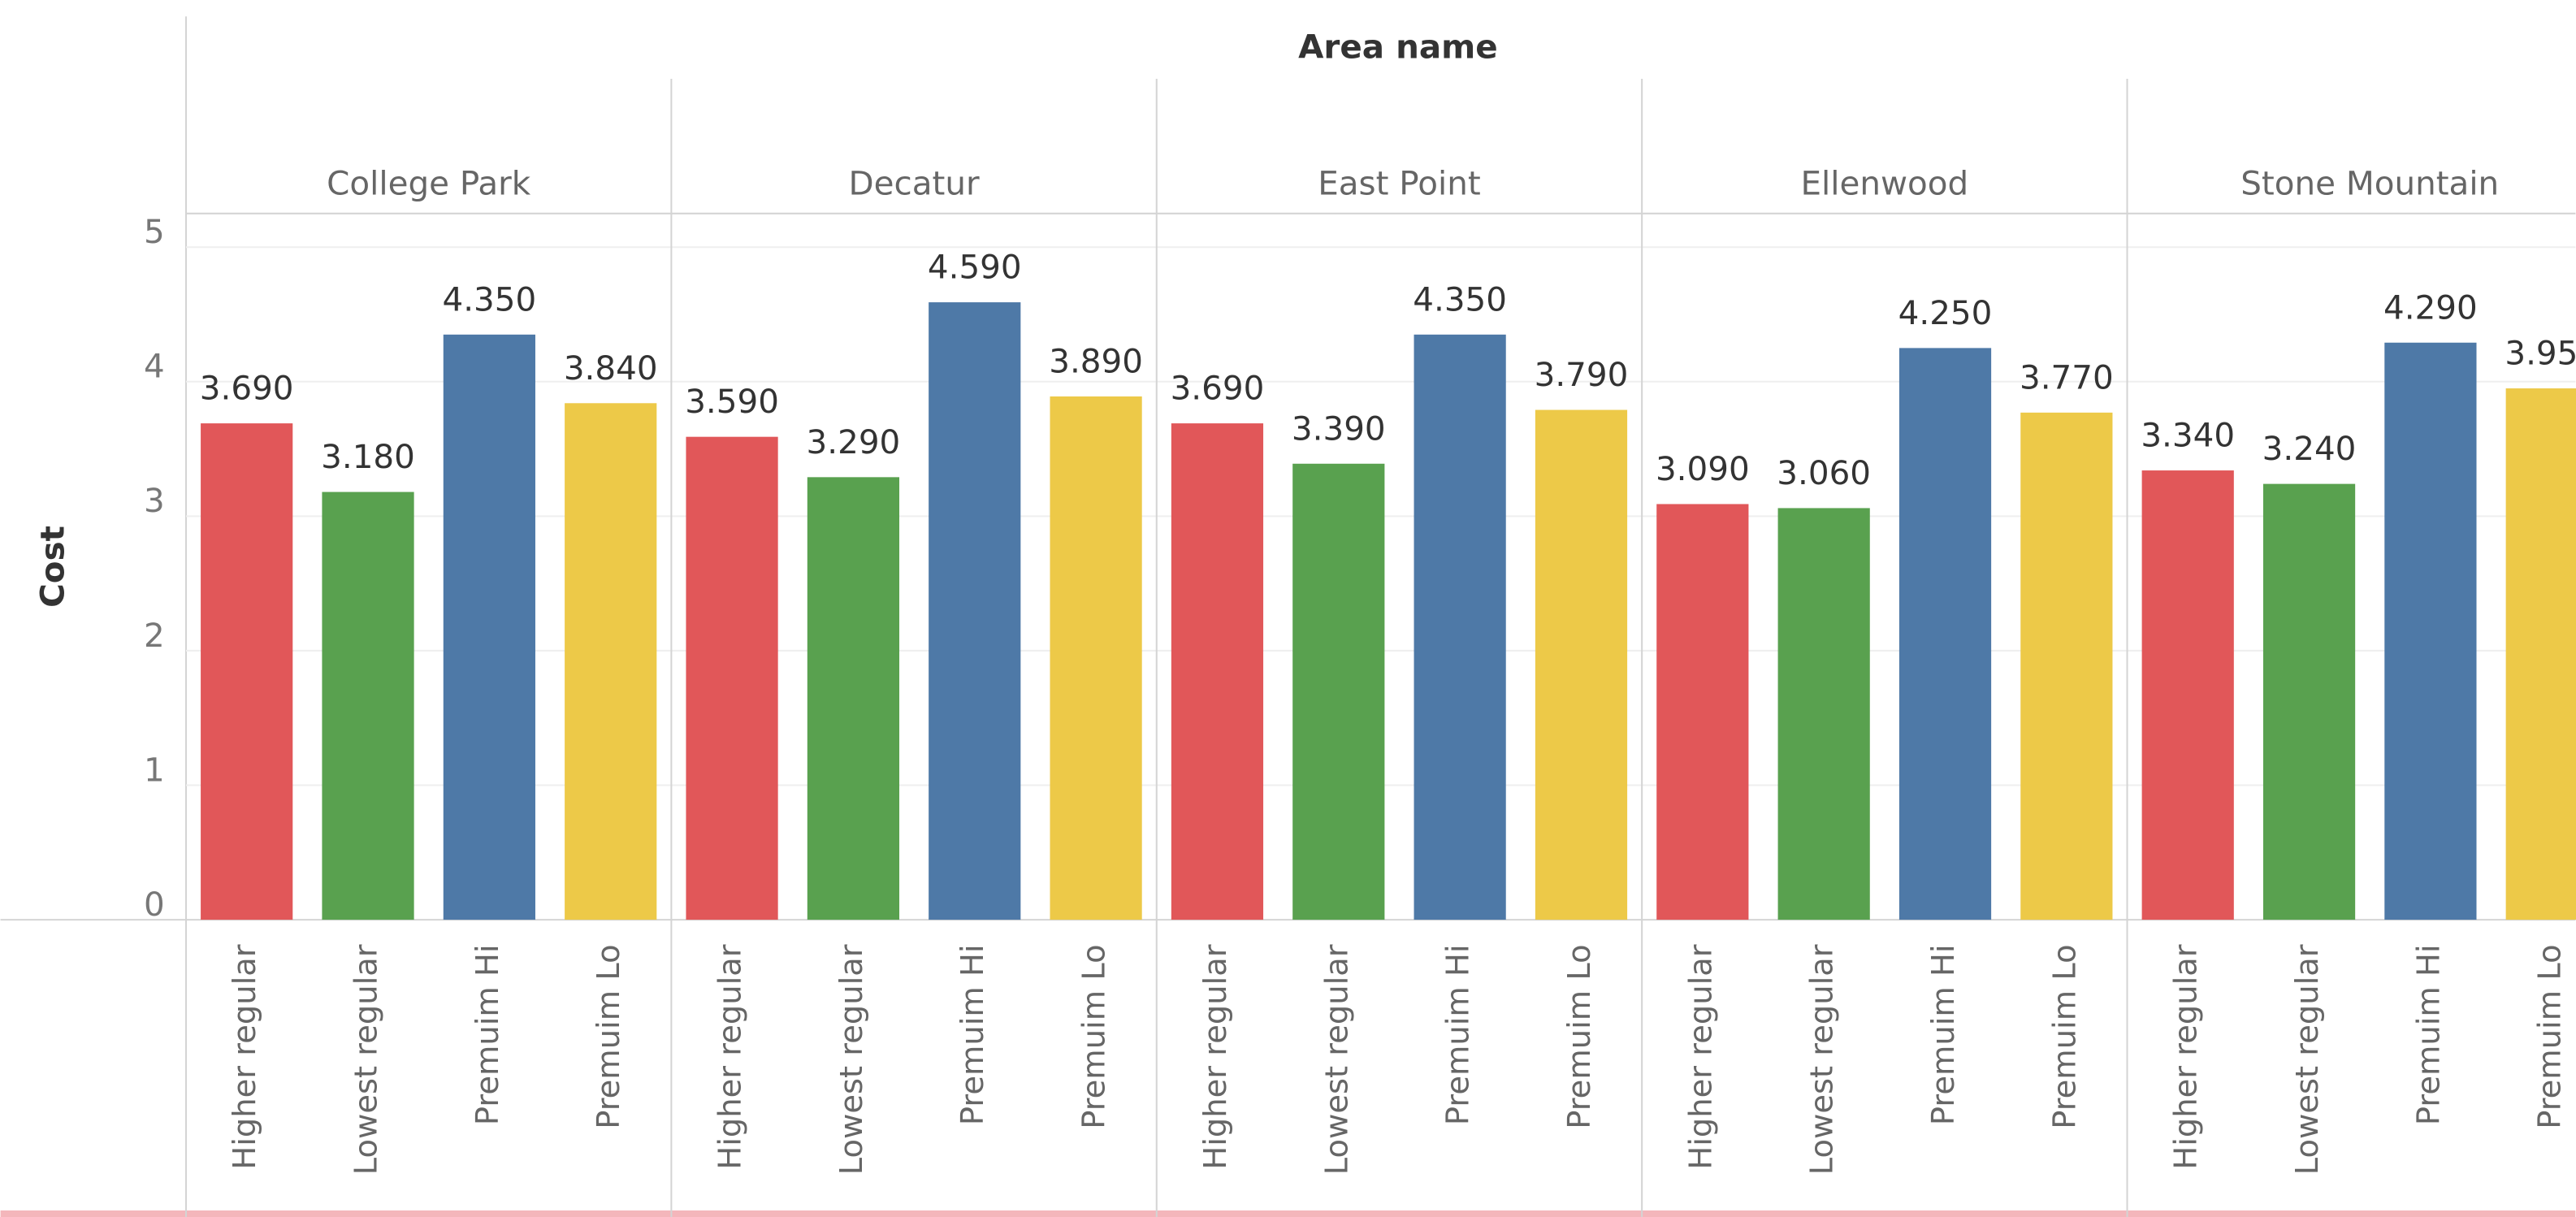 Image resolution: width=2576 pixels, height=1217 pixels. Describe the element at coordinates (975, 267) in the screenshot. I see `value-label: 4.590` at that location.